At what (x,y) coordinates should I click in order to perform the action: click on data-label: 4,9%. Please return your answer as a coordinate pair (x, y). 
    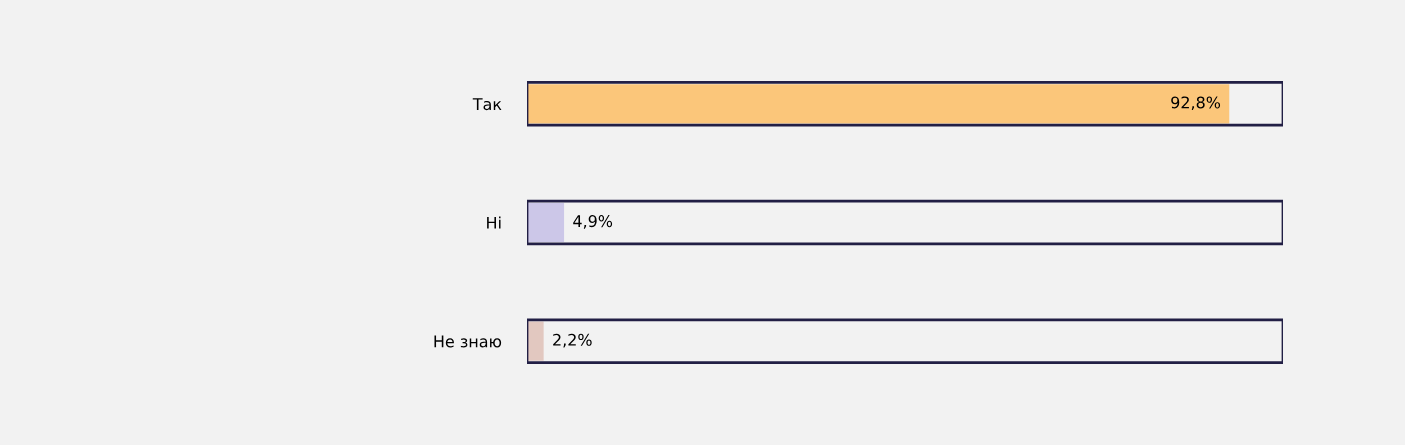
    Looking at the image, I should click on (593, 222).